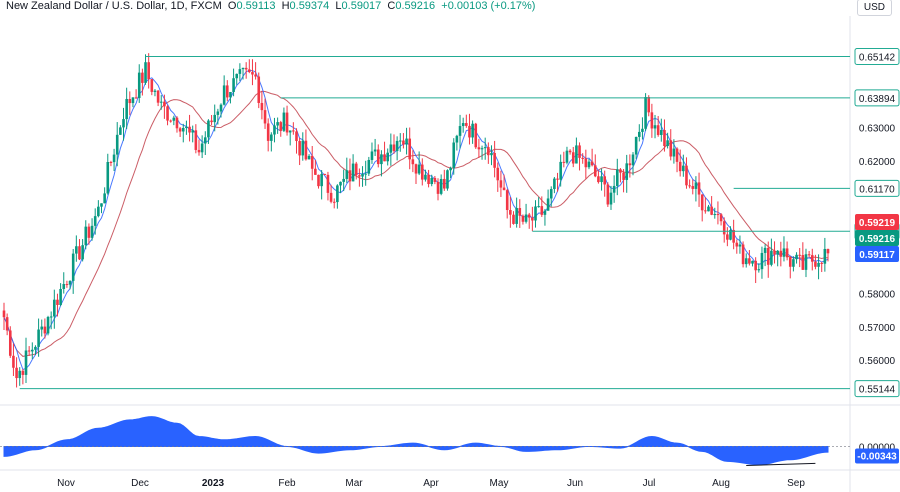 The width and height of the screenshot is (900, 492). Describe the element at coordinates (309, 6) in the screenshot. I see `high-value: 0.59374` at that location.